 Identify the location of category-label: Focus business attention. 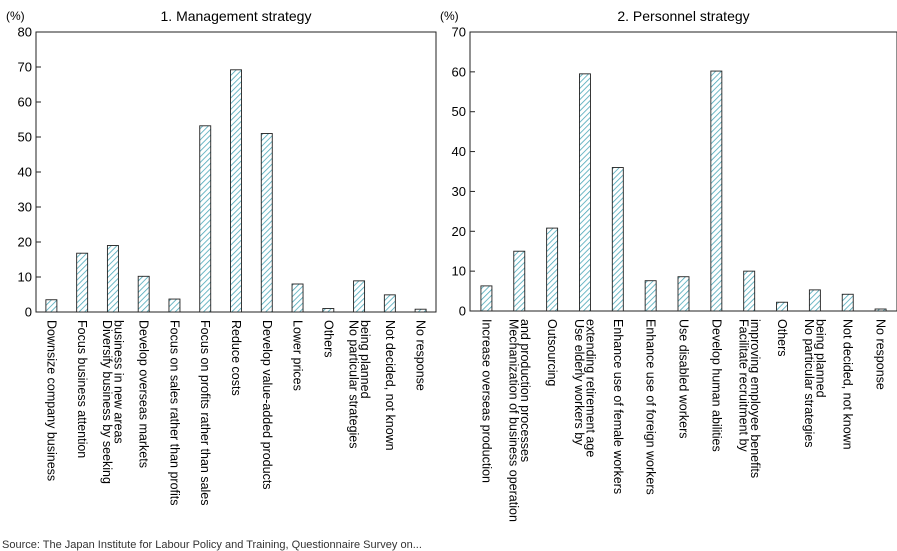
(82, 389).